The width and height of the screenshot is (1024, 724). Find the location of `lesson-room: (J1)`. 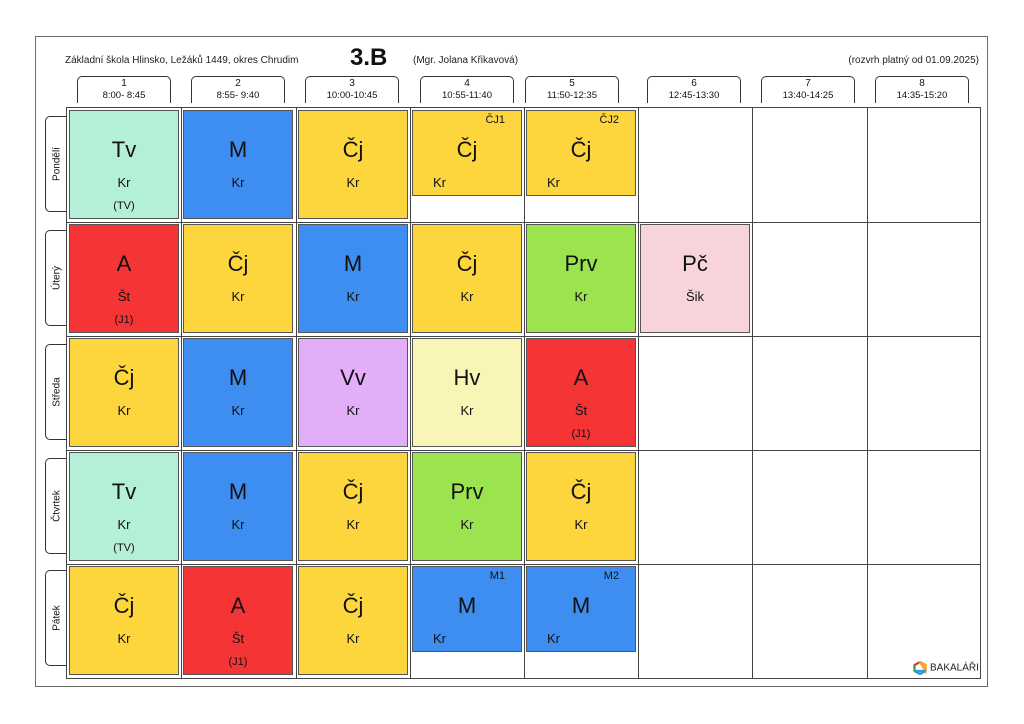

lesson-room: (J1) is located at coordinates (124, 320).